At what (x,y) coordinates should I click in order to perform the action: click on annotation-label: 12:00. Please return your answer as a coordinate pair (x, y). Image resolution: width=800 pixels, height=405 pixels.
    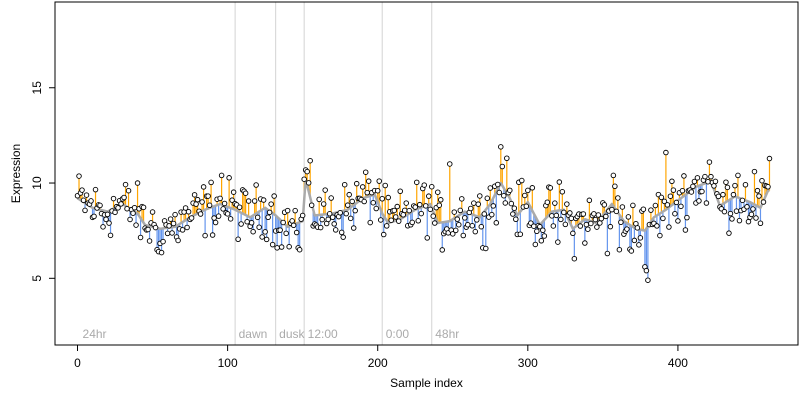
    Looking at the image, I should click on (323, 334).